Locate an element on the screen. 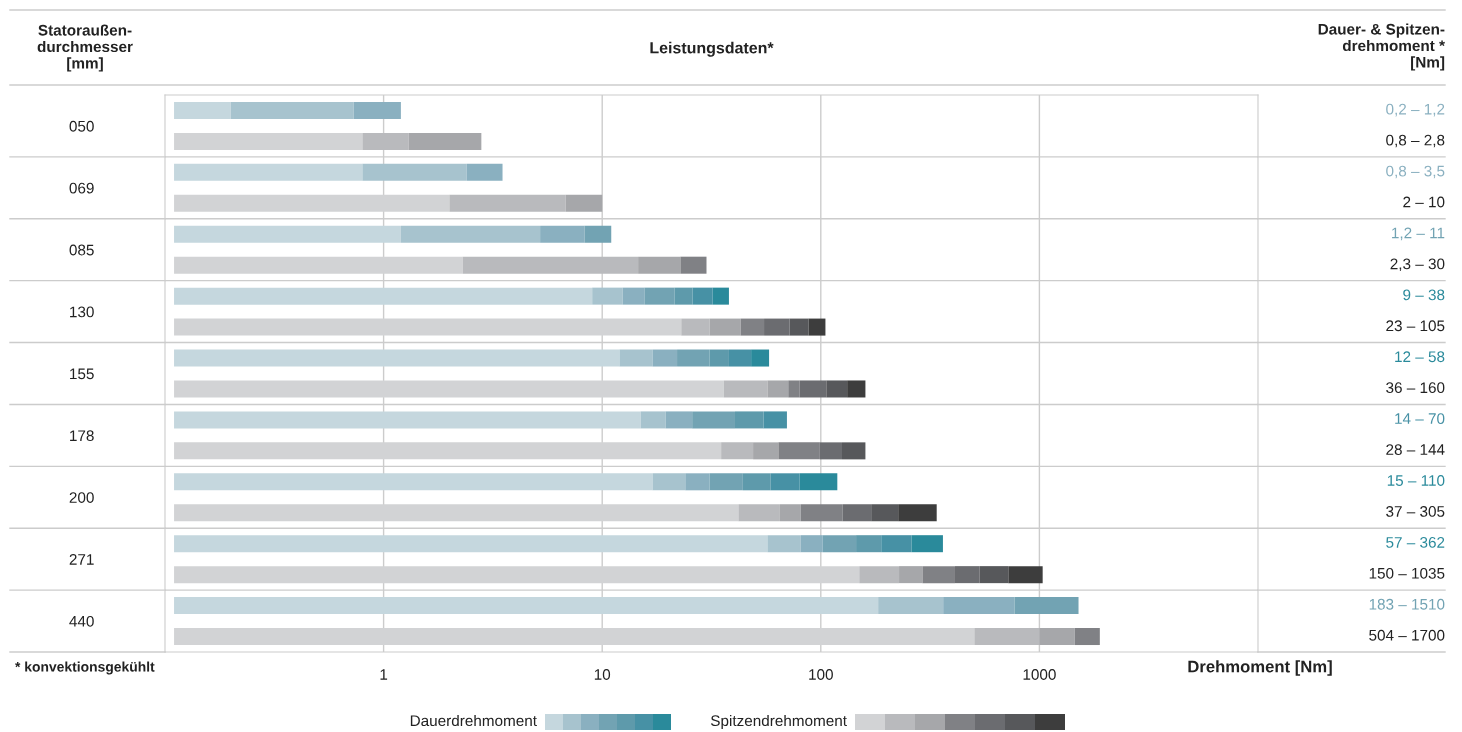 This screenshot has height=732, width=1462. y-axis-title: Statoraußen- durchmesser [mm] is located at coordinates (85, 48).